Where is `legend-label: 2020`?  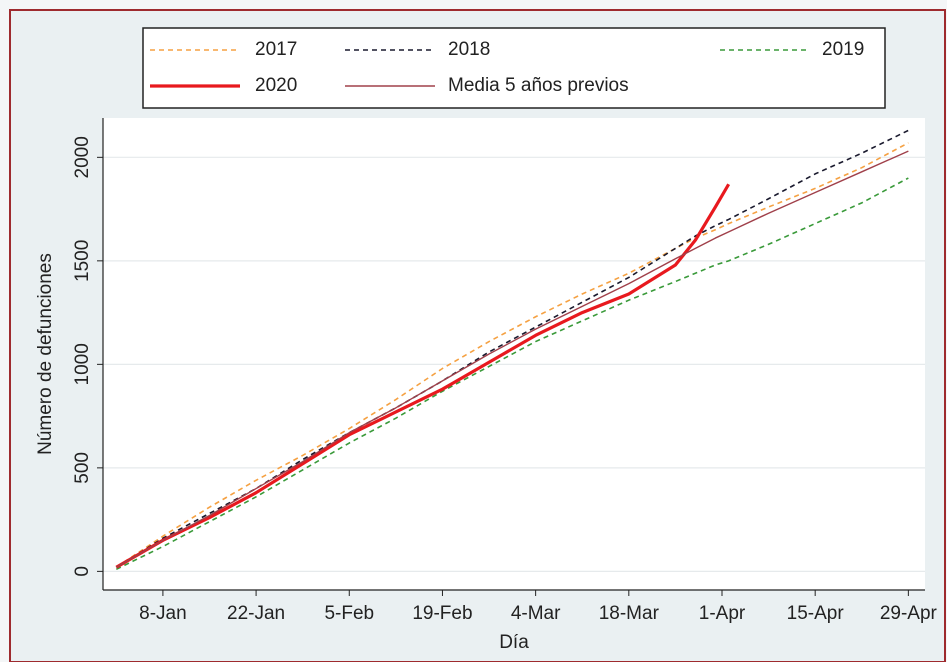 legend-label: 2020 is located at coordinates (276, 85).